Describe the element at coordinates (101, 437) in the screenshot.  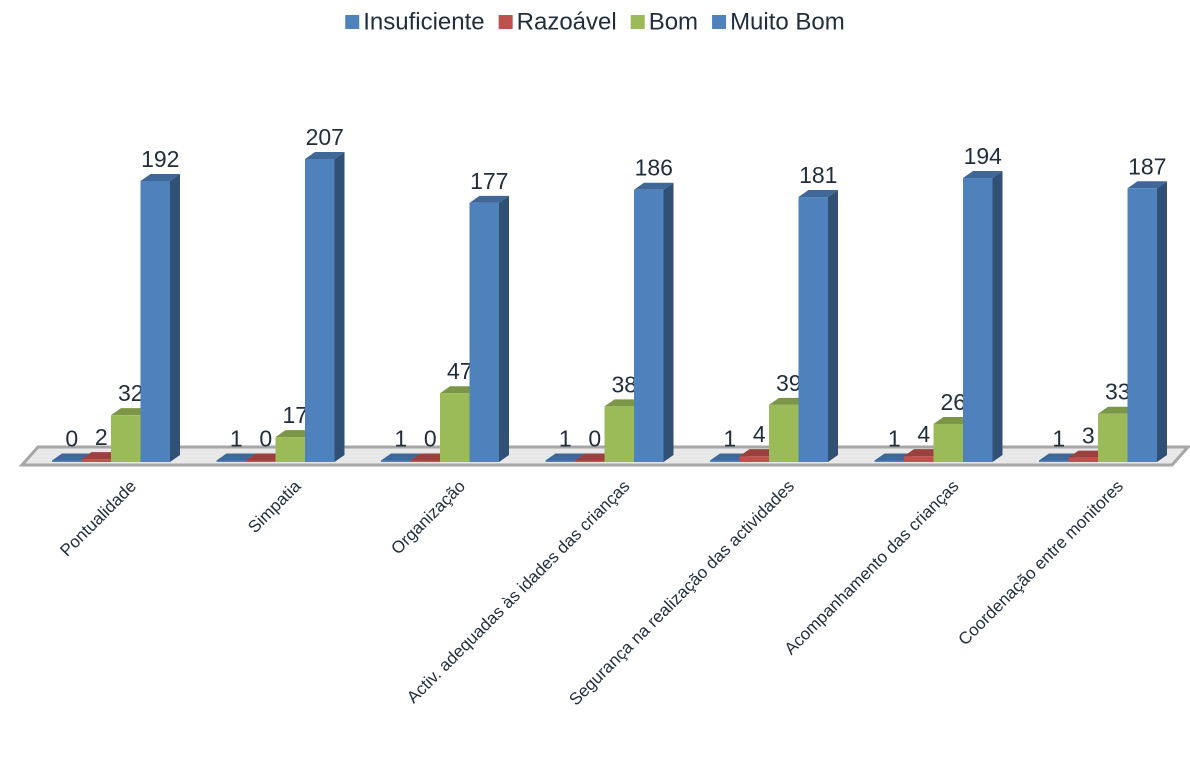
I see `value-label: 2` at that location.